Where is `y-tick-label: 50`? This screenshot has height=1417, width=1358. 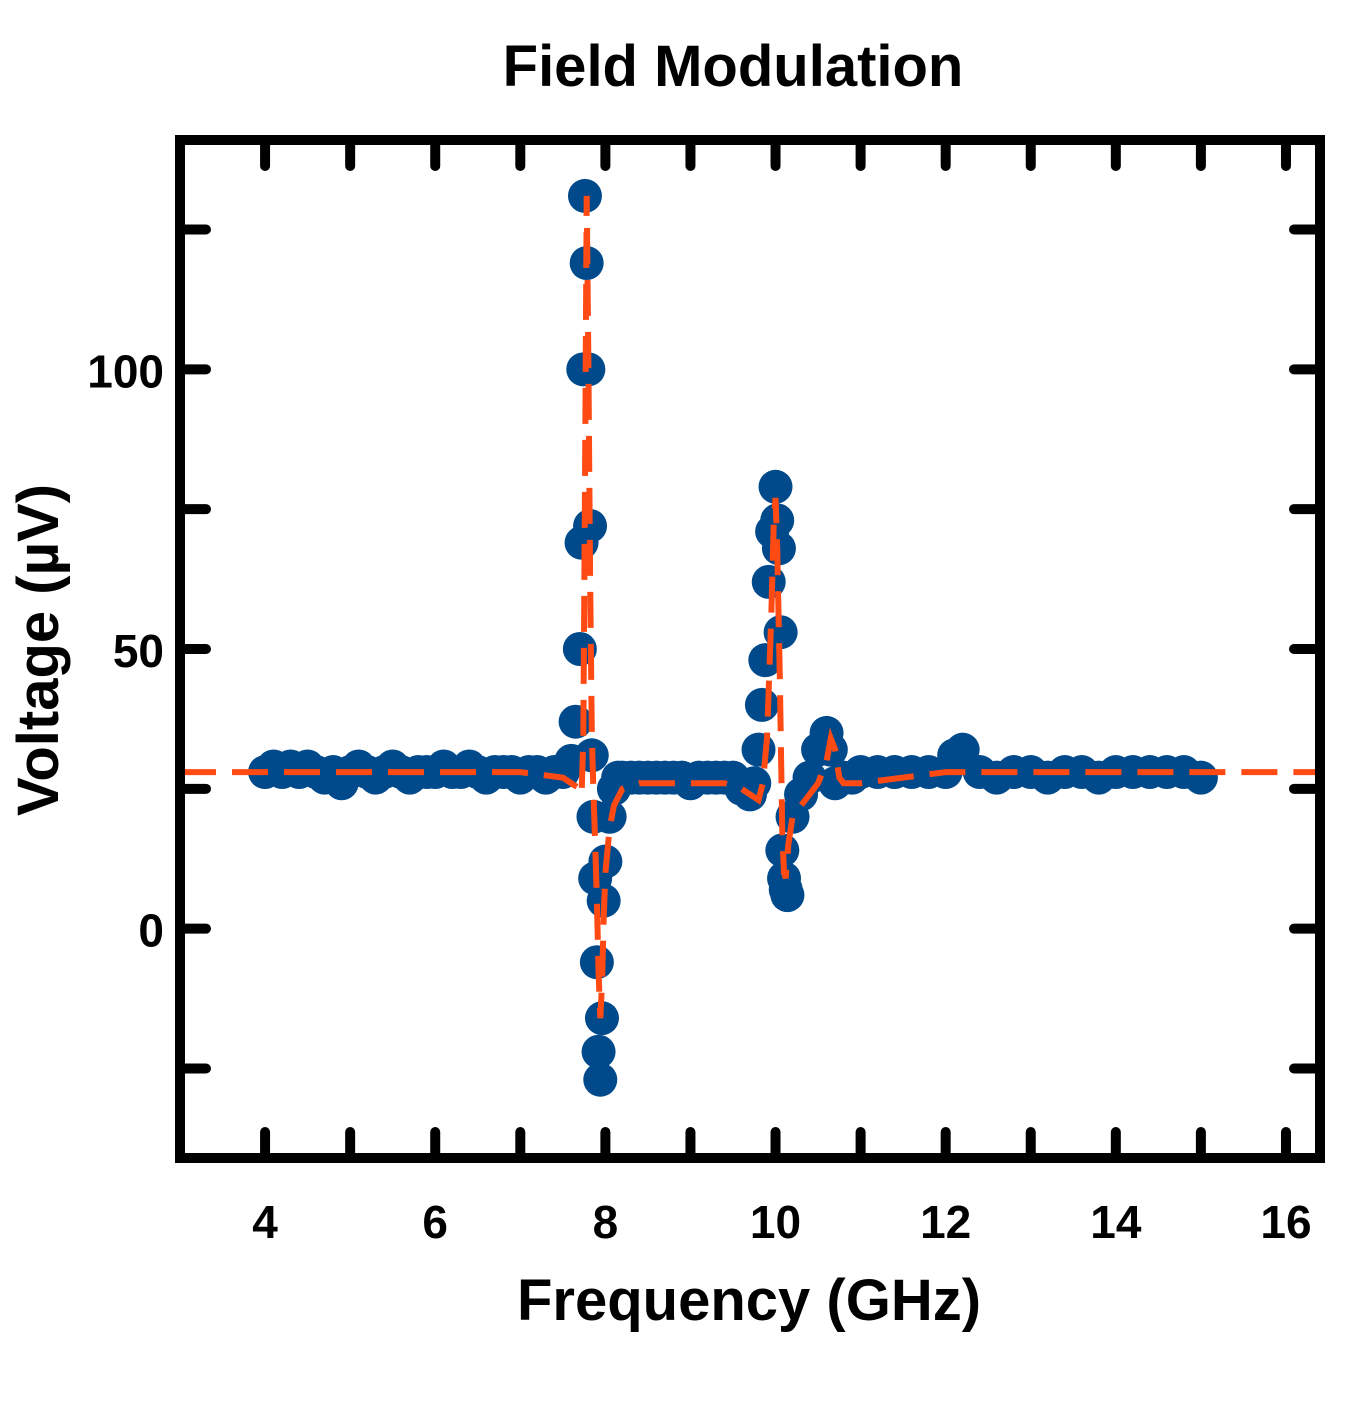
y-tick-label: 50 is located at coordinates (138, 651).